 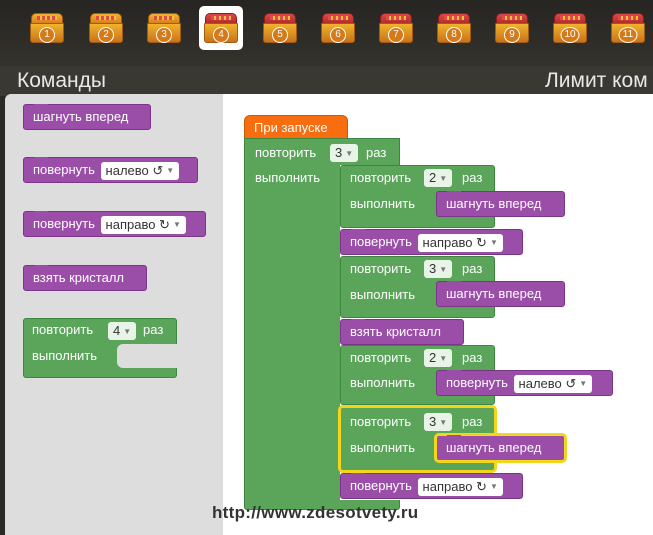 I want to click on level-8-button: 8, so click(x=454, y=28).